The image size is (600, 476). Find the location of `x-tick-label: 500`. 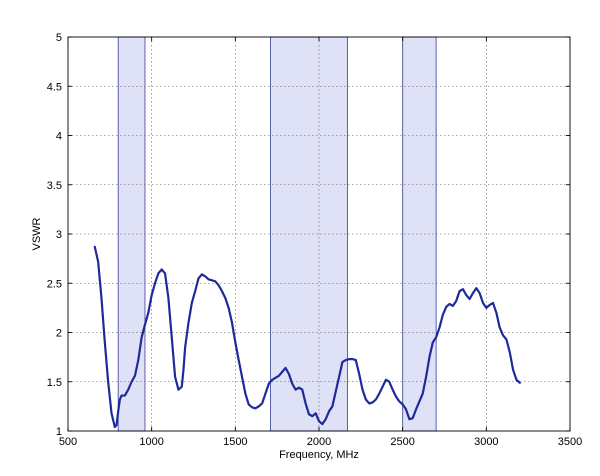

x-tick-label: 500 is located at coordinates (68, 442).